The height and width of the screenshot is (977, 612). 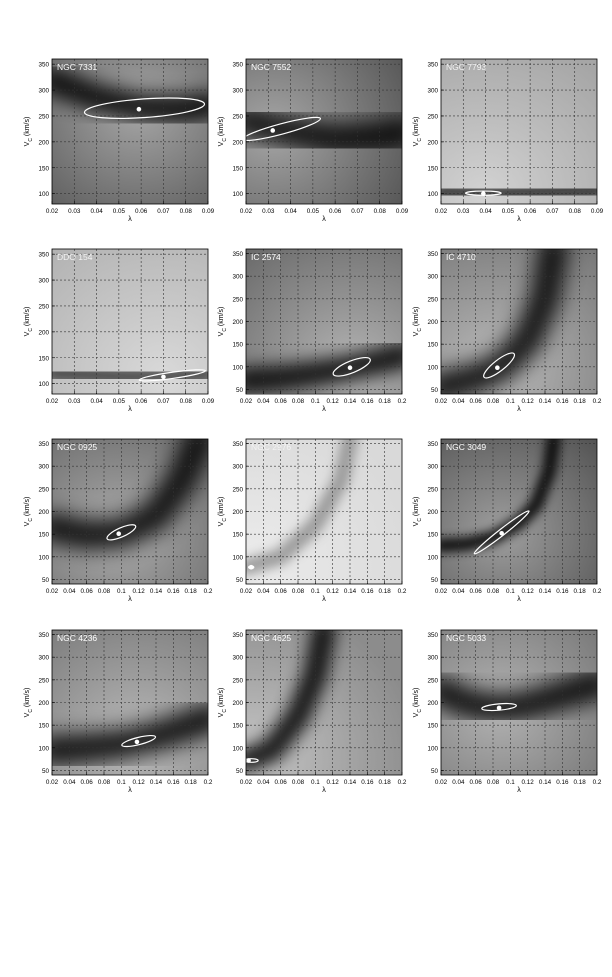 I want to click on x-tick-label: 0.1, so click(x=510, y=782).